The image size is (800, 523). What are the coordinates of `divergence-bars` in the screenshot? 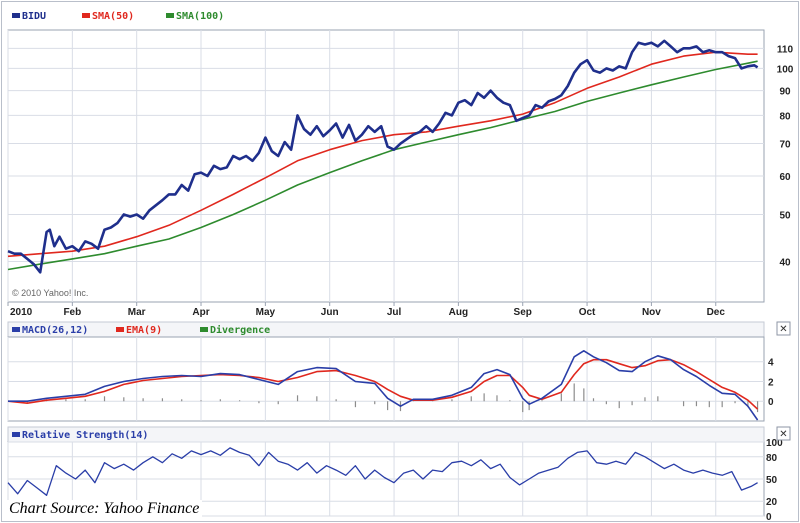 It's located at (392, 398).